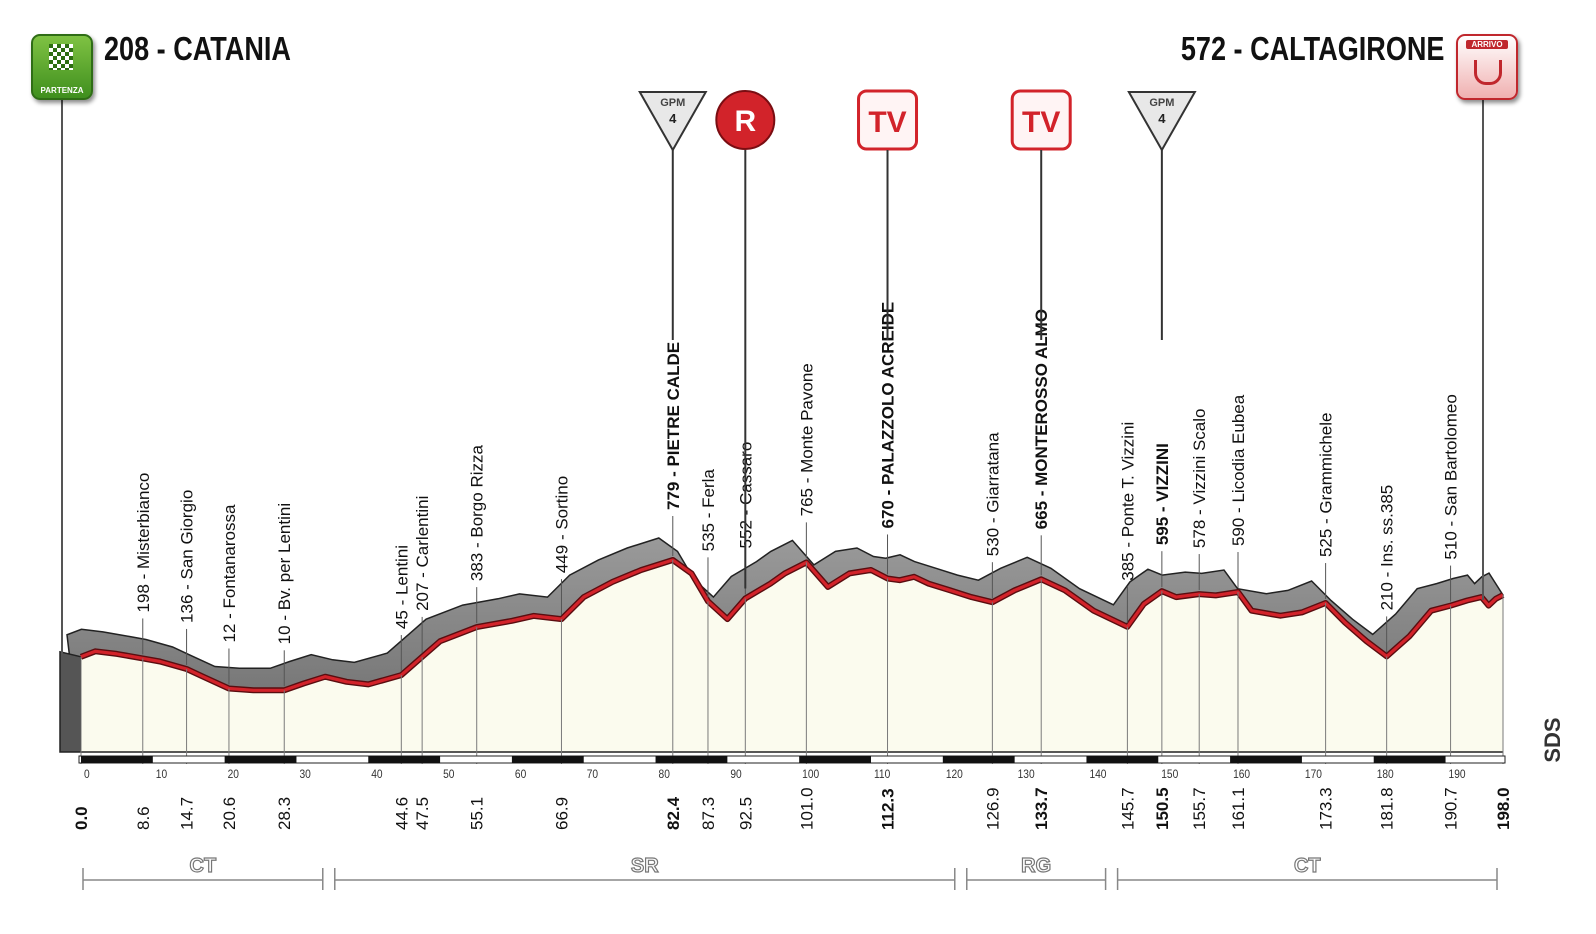  I want to click on waypoint-km-label: 92.5, so click(745, 813).